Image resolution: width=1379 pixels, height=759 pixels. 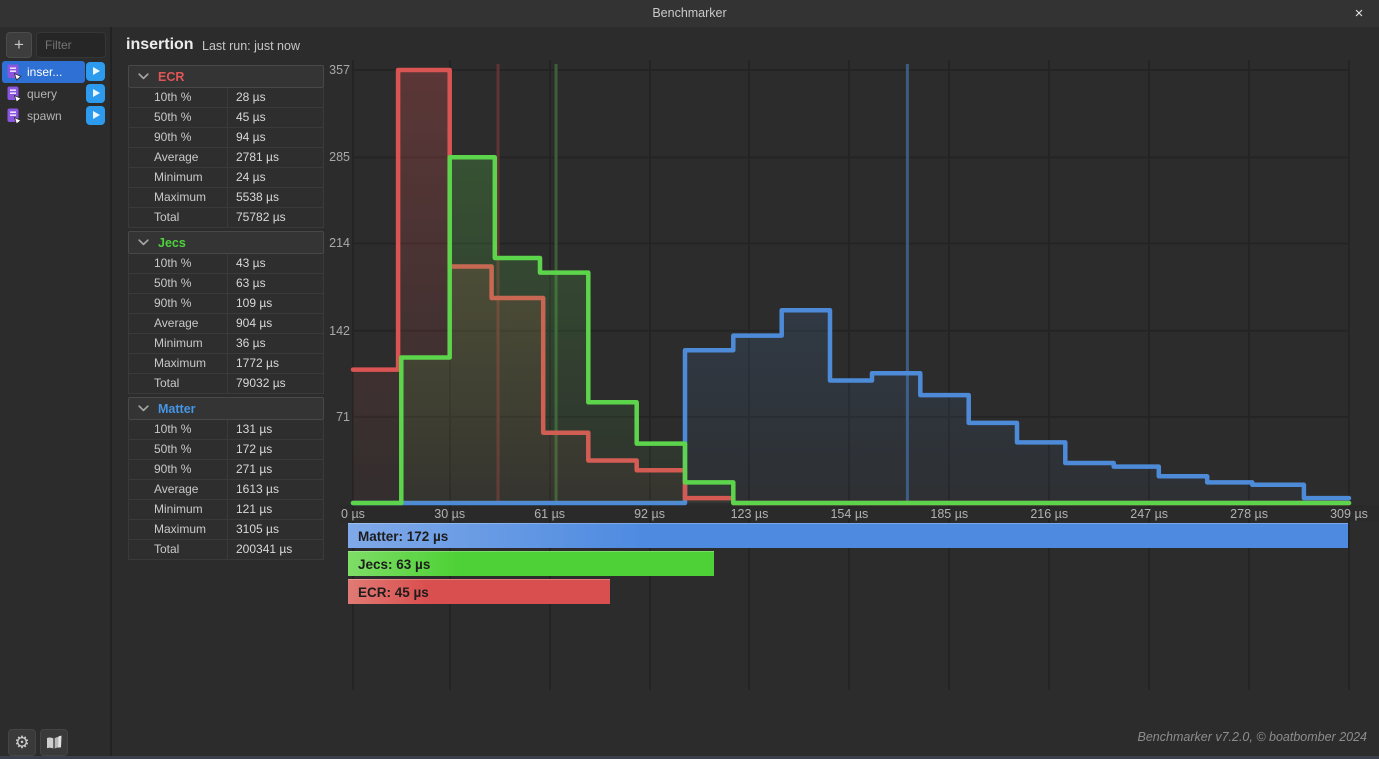 I want to click on y-axis-tick-label: 142, so click(x=339, y=330).